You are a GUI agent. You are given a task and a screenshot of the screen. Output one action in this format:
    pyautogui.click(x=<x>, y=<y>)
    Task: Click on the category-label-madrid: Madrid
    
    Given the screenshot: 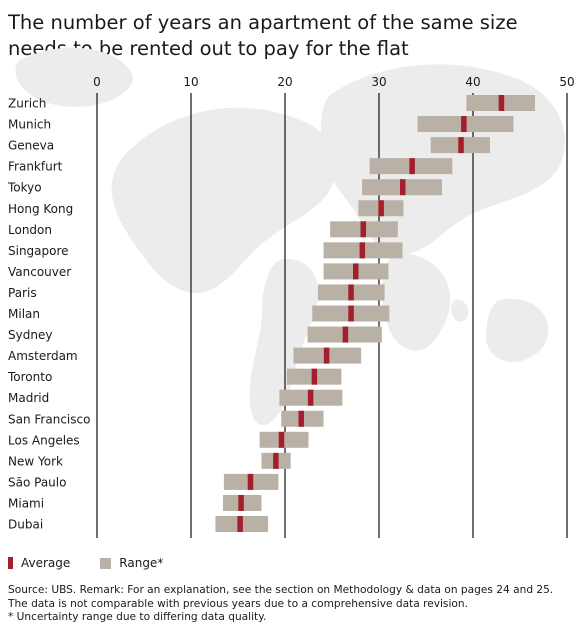 What is the action you would take?
    pyautogui.click(x=28, y=398)
    